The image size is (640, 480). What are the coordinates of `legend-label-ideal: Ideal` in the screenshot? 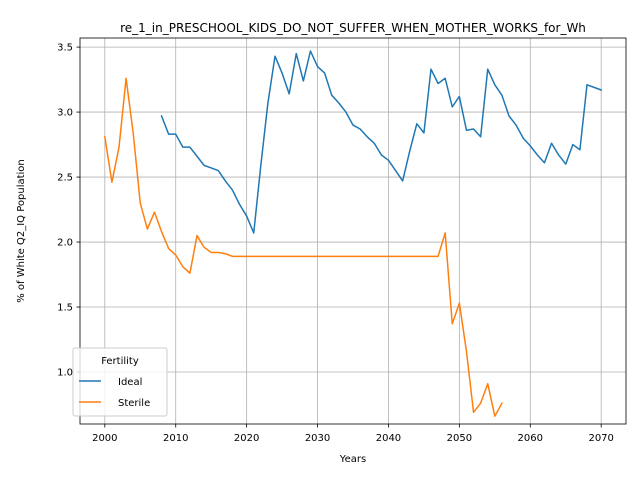 It's located at (130, 382).